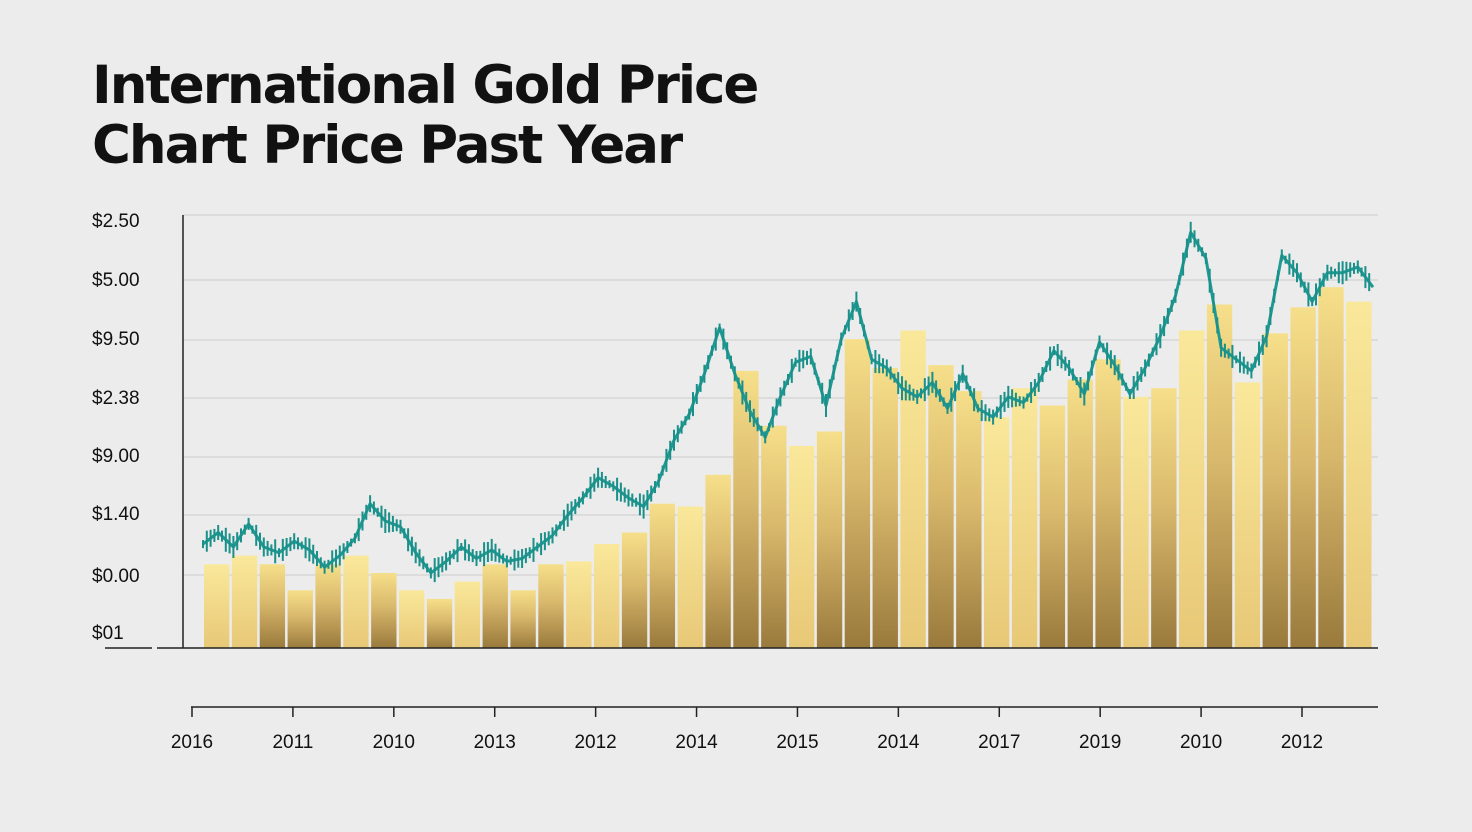 This screenshot has width=1472, height=832. I want to click on chart-title-line-1: International Gold Price, so click(425, 85).